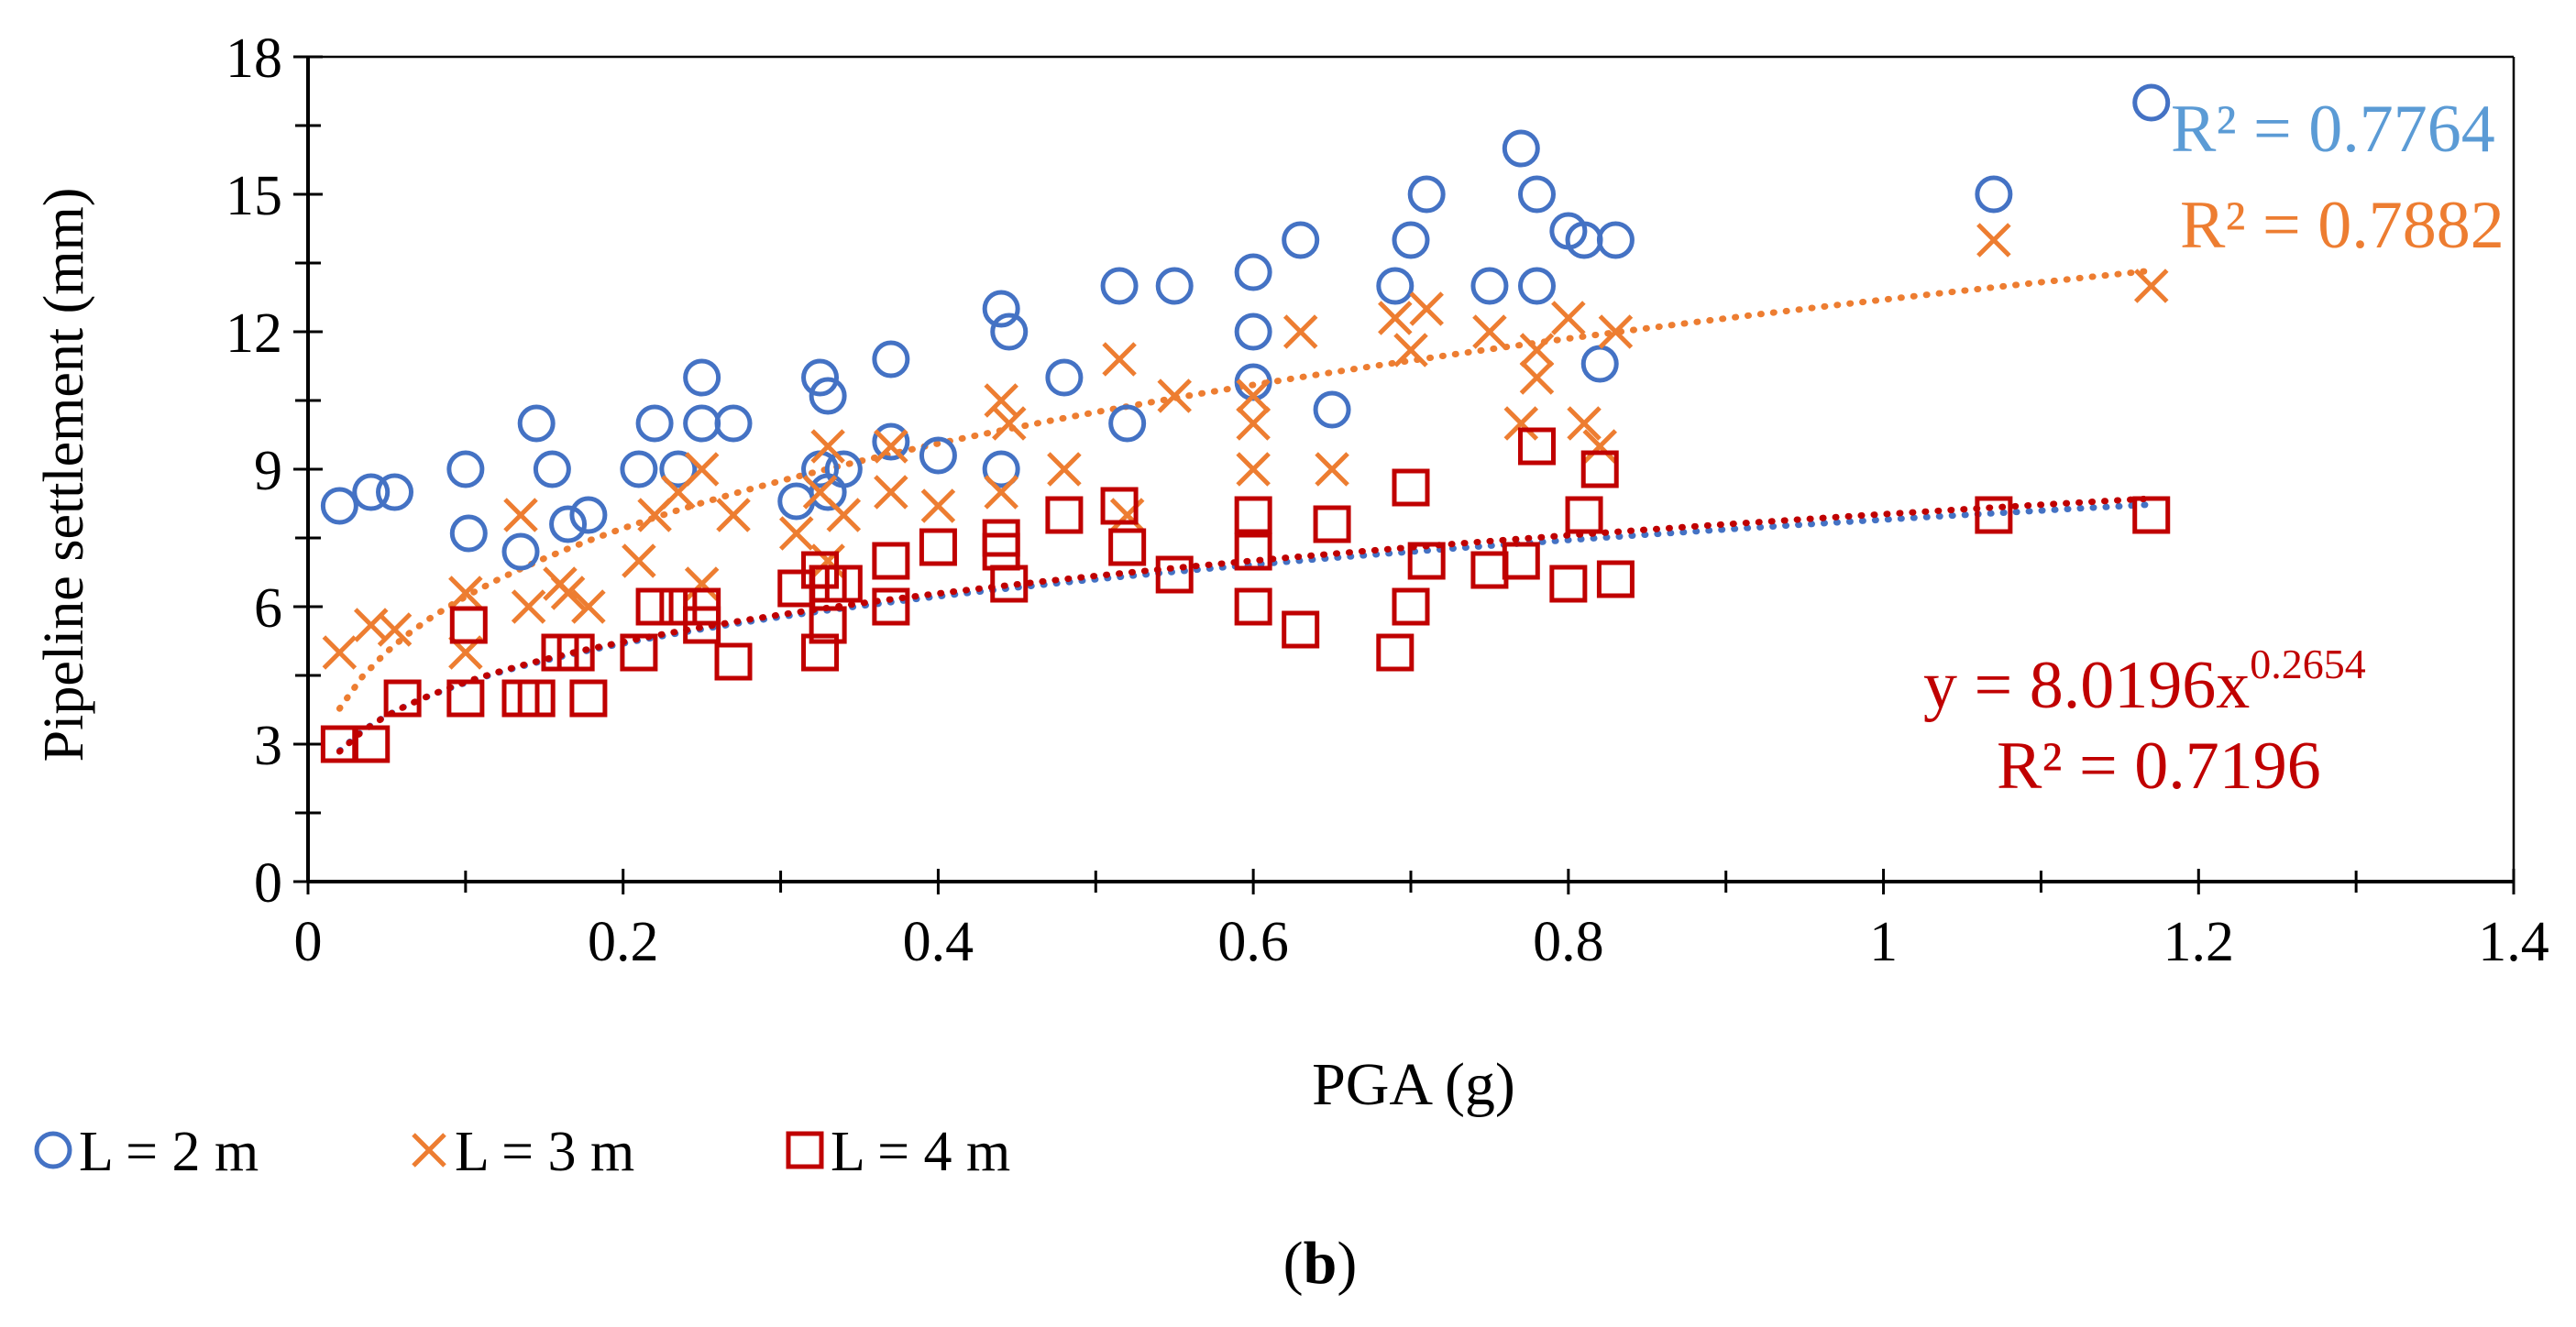 Image resolution: width=2576 pixels, height=1327 pixels. What do you see at coordinates (254, 333) in the screenshot?
I see `y-tick-label: 12` at bounding box center [254, 333].